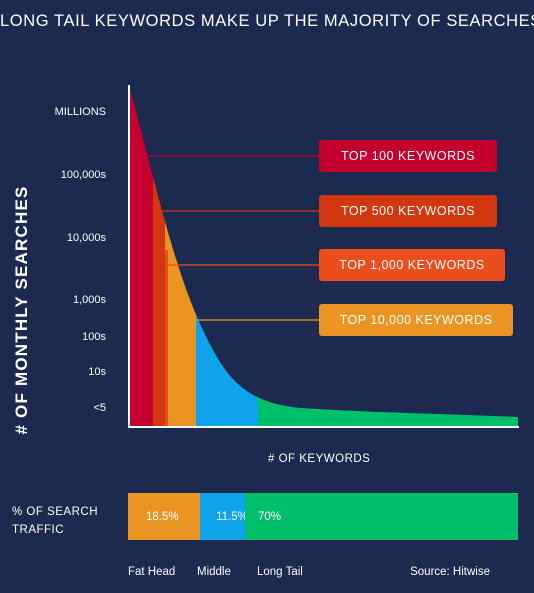 This screenshot has width=534, height=593. Describe the element at coordinates (408, 211) in the screenshot. I see `callout-top-500: TOP 500 KEYWORDS` at that location.